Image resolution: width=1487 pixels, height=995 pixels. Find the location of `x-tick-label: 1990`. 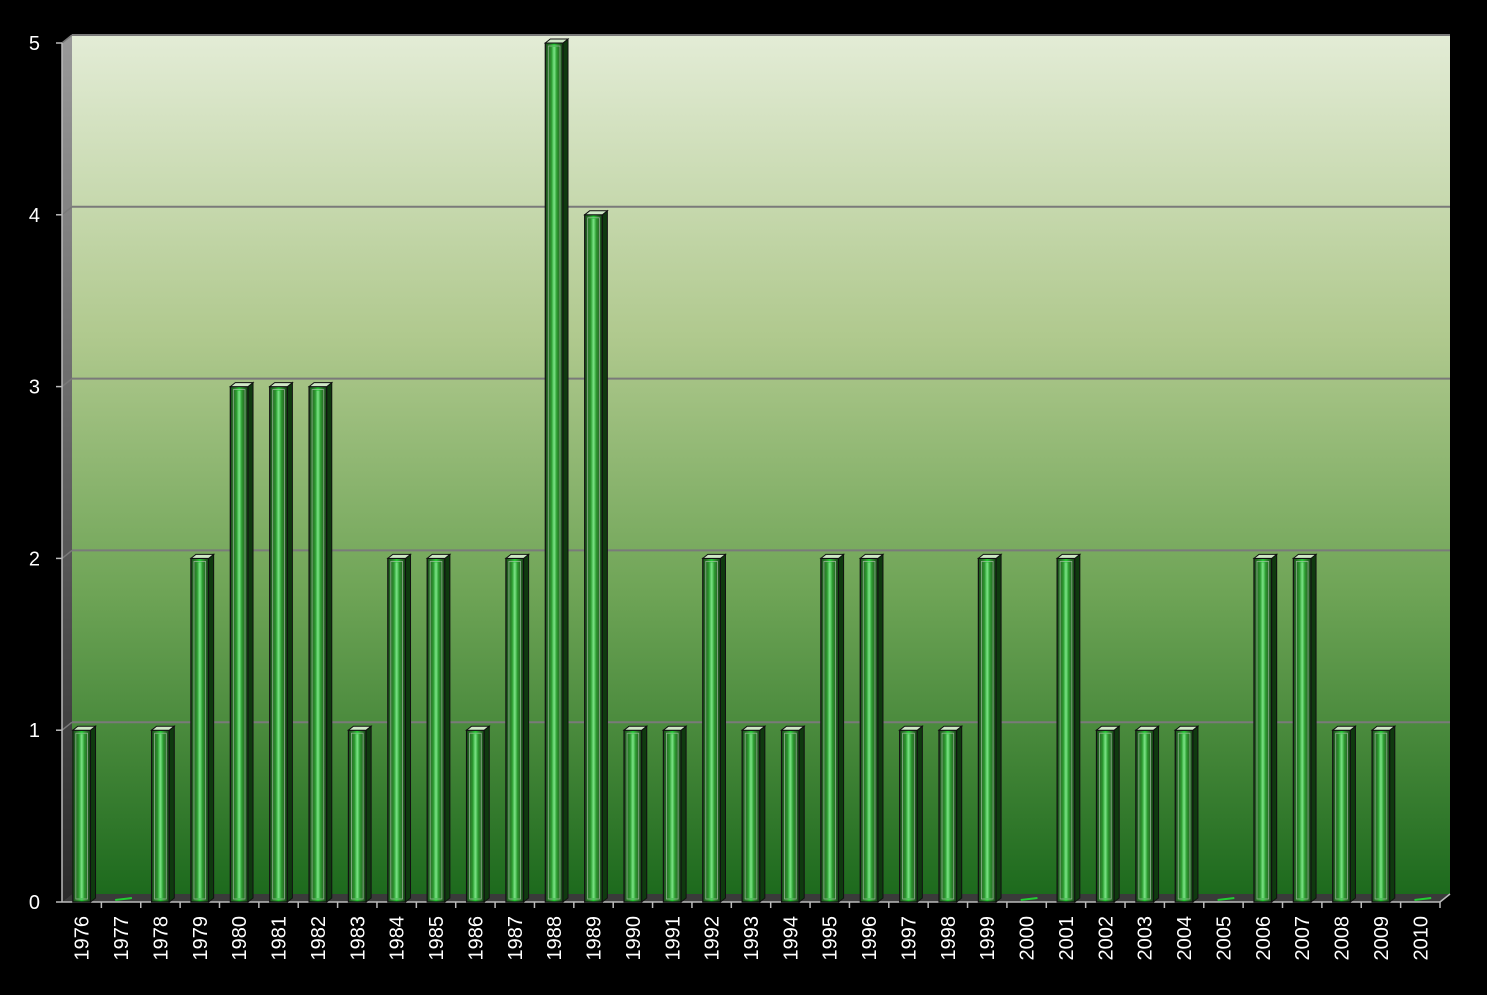

x-tick-label: 1990 is located at coordinates (634, 938).